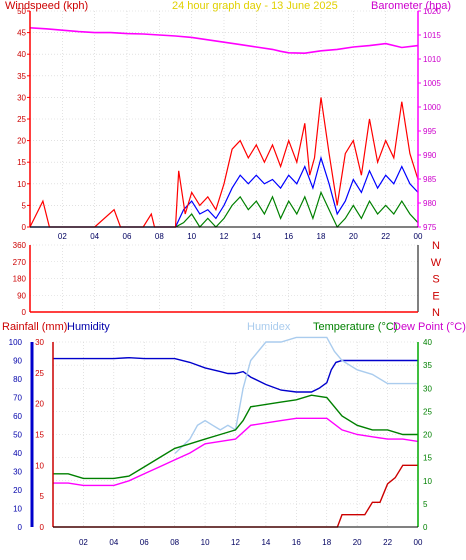 The width and height of the screenshot is (466, 560). What do you see at coordinates (256, 236) in the screenshot?
I see `wind-x-tick-label: 14` at bounding box center [256, 236].